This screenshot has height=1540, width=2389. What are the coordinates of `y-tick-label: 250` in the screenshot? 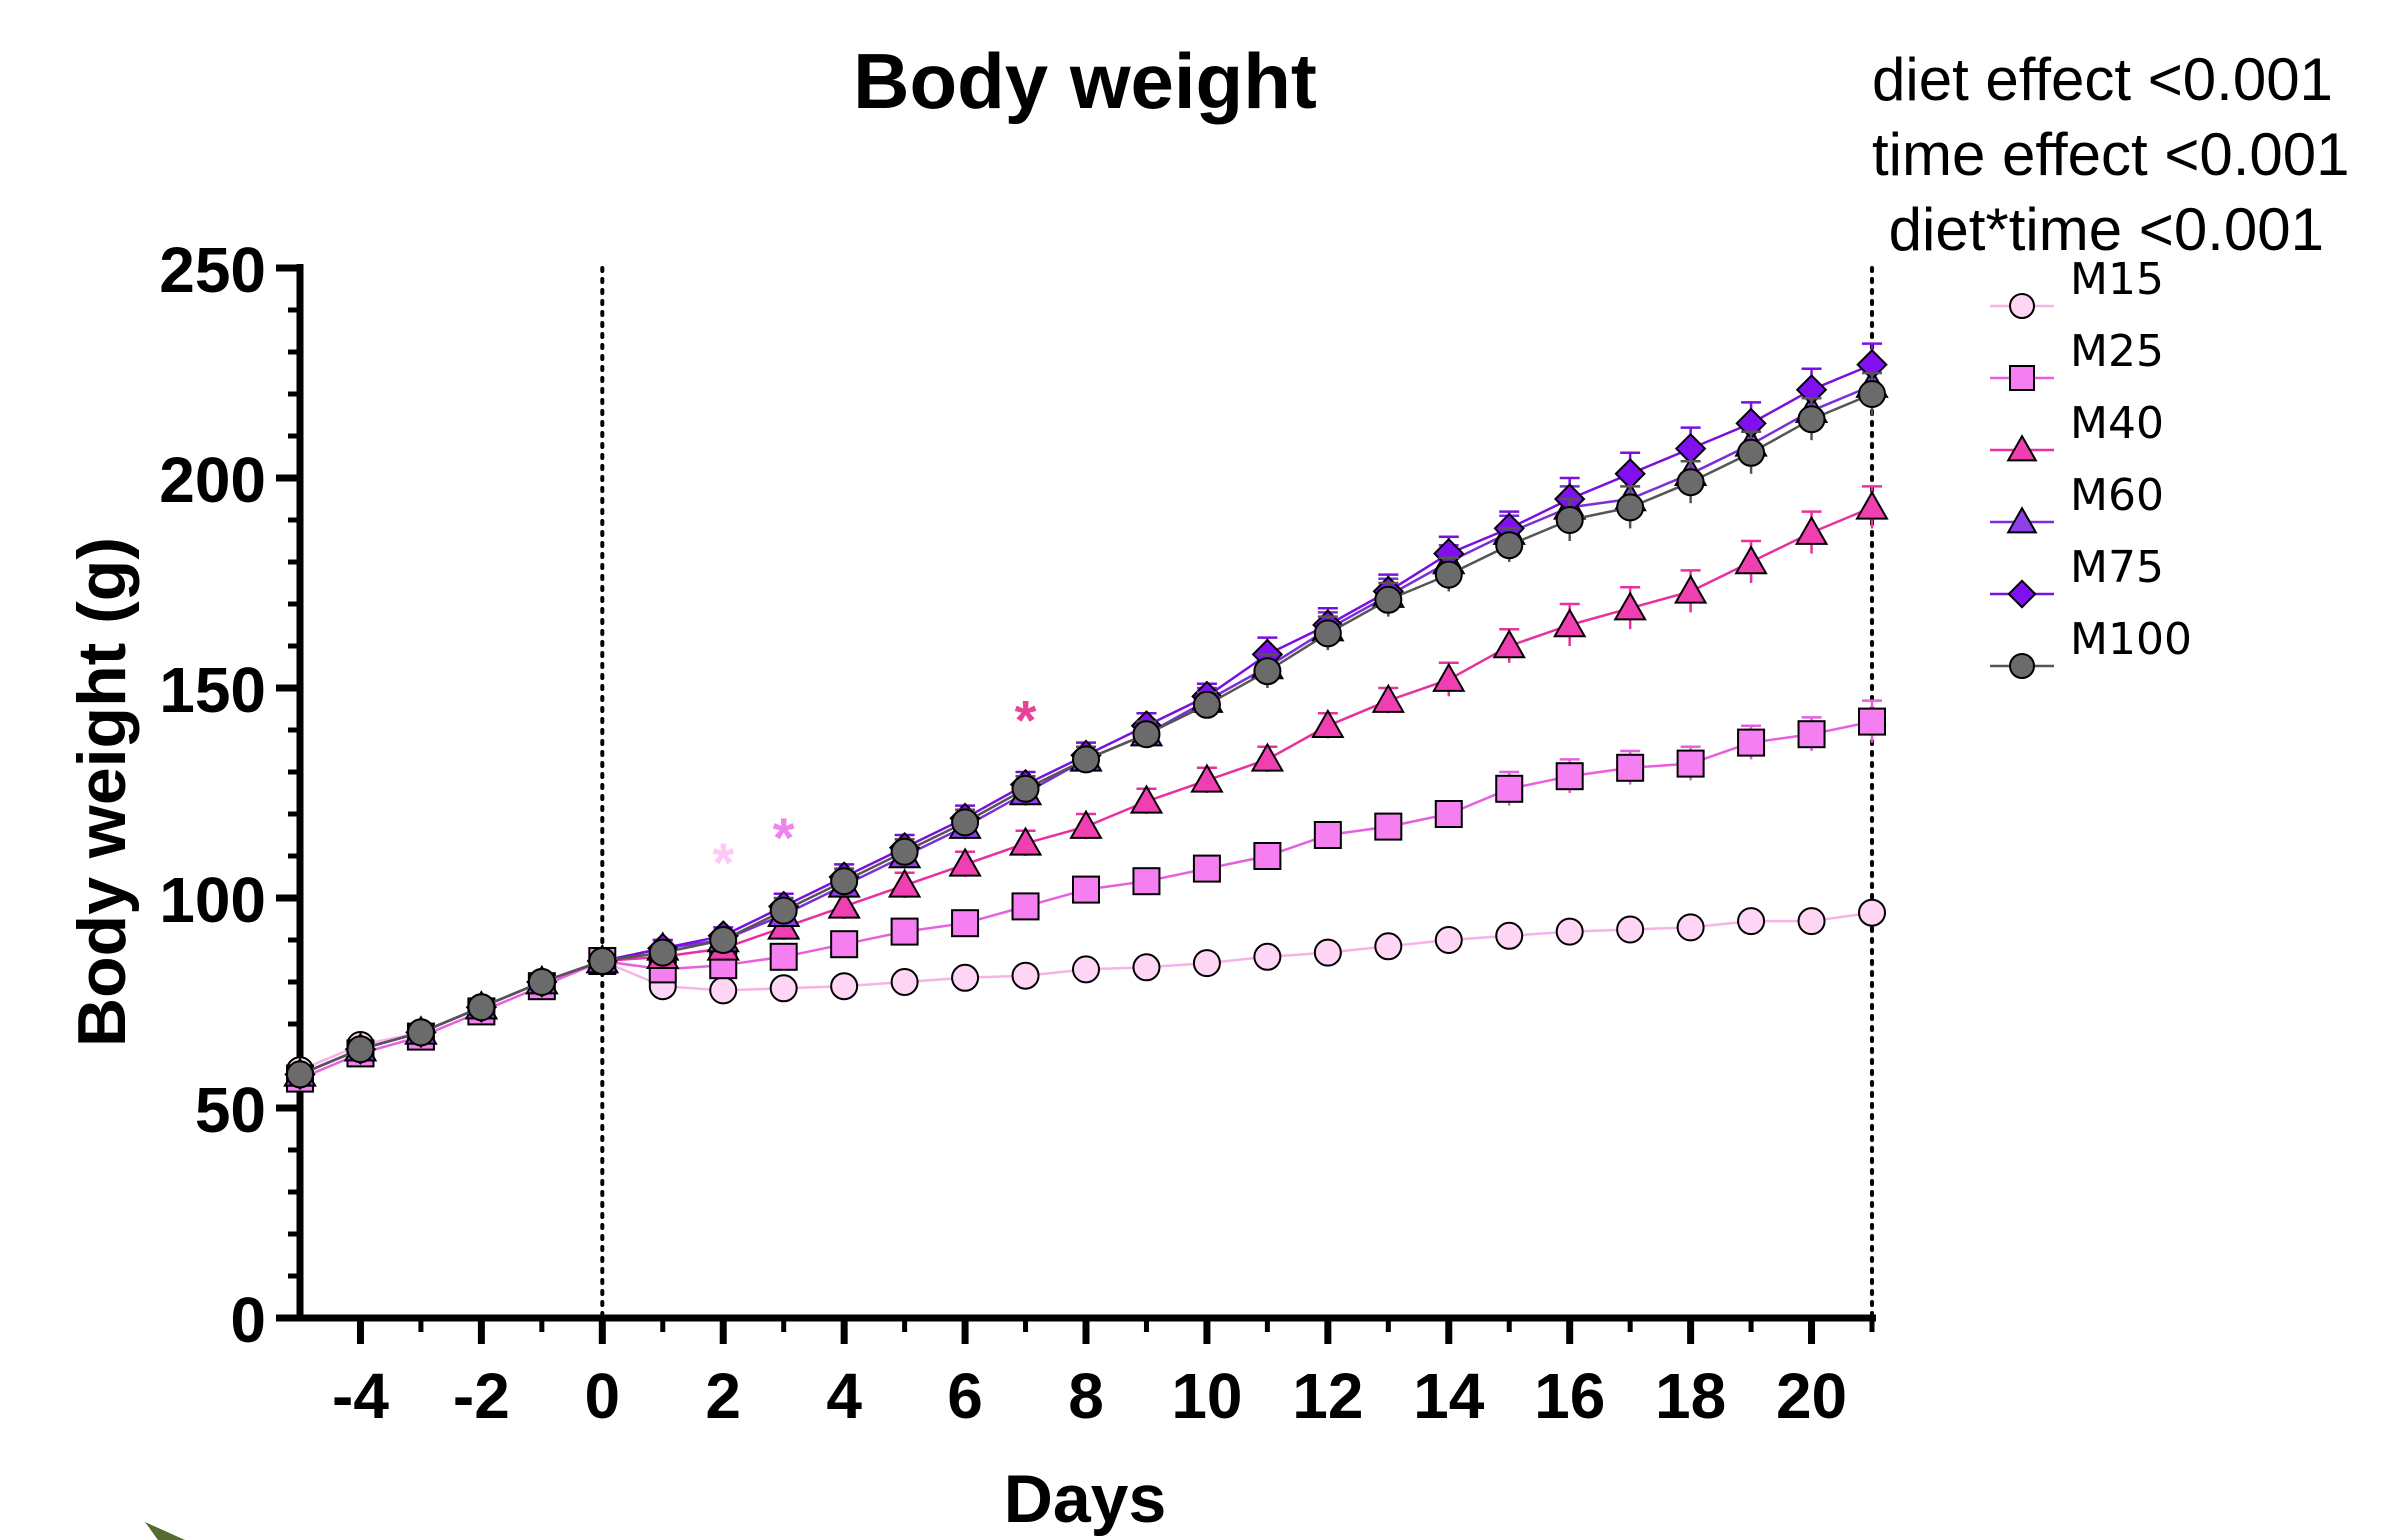 It's located at (212, 270).